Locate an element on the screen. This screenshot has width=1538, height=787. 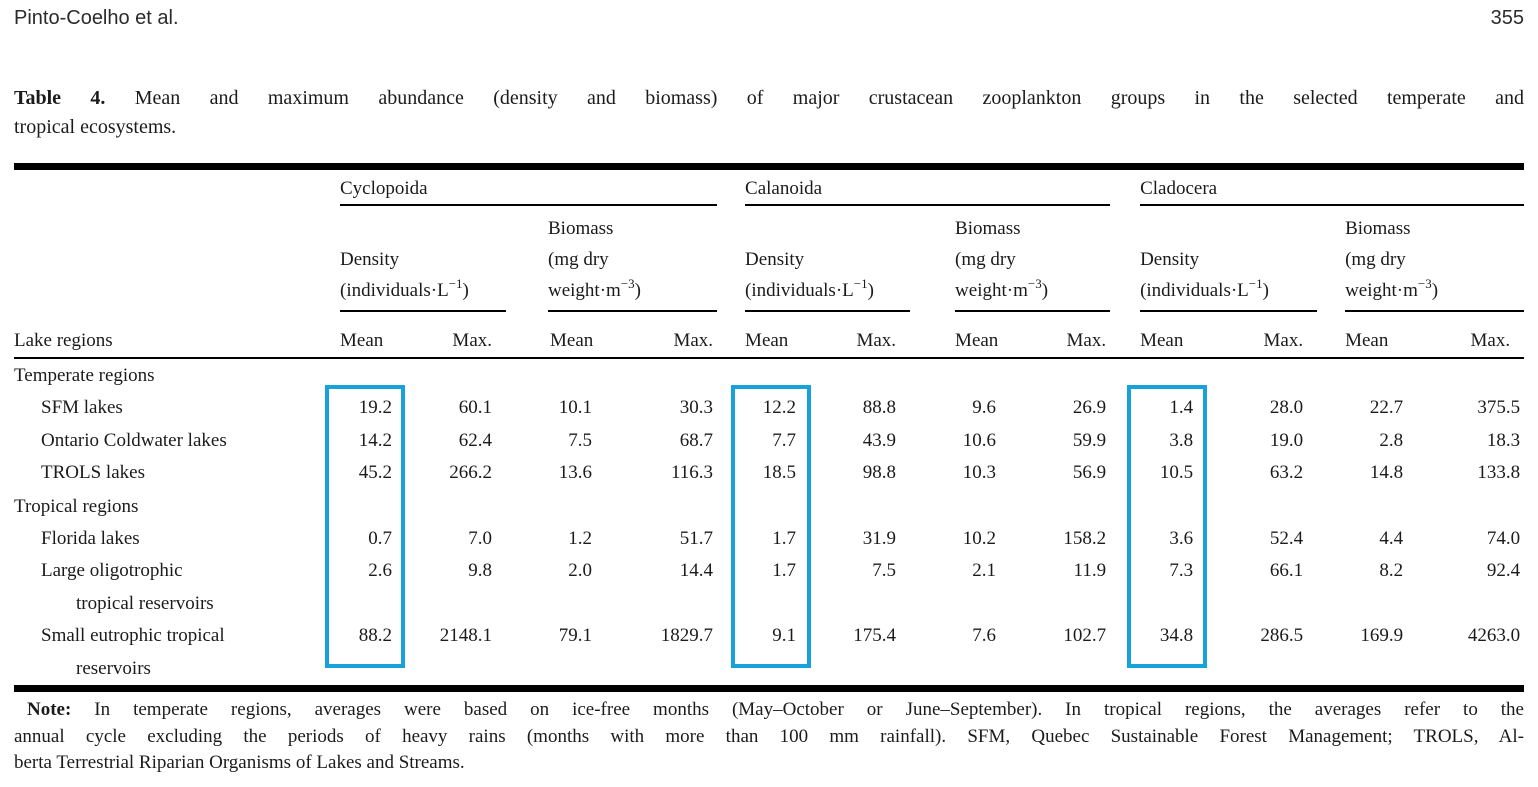
cell-value: 79.1 is located at coordinates (575, 635).